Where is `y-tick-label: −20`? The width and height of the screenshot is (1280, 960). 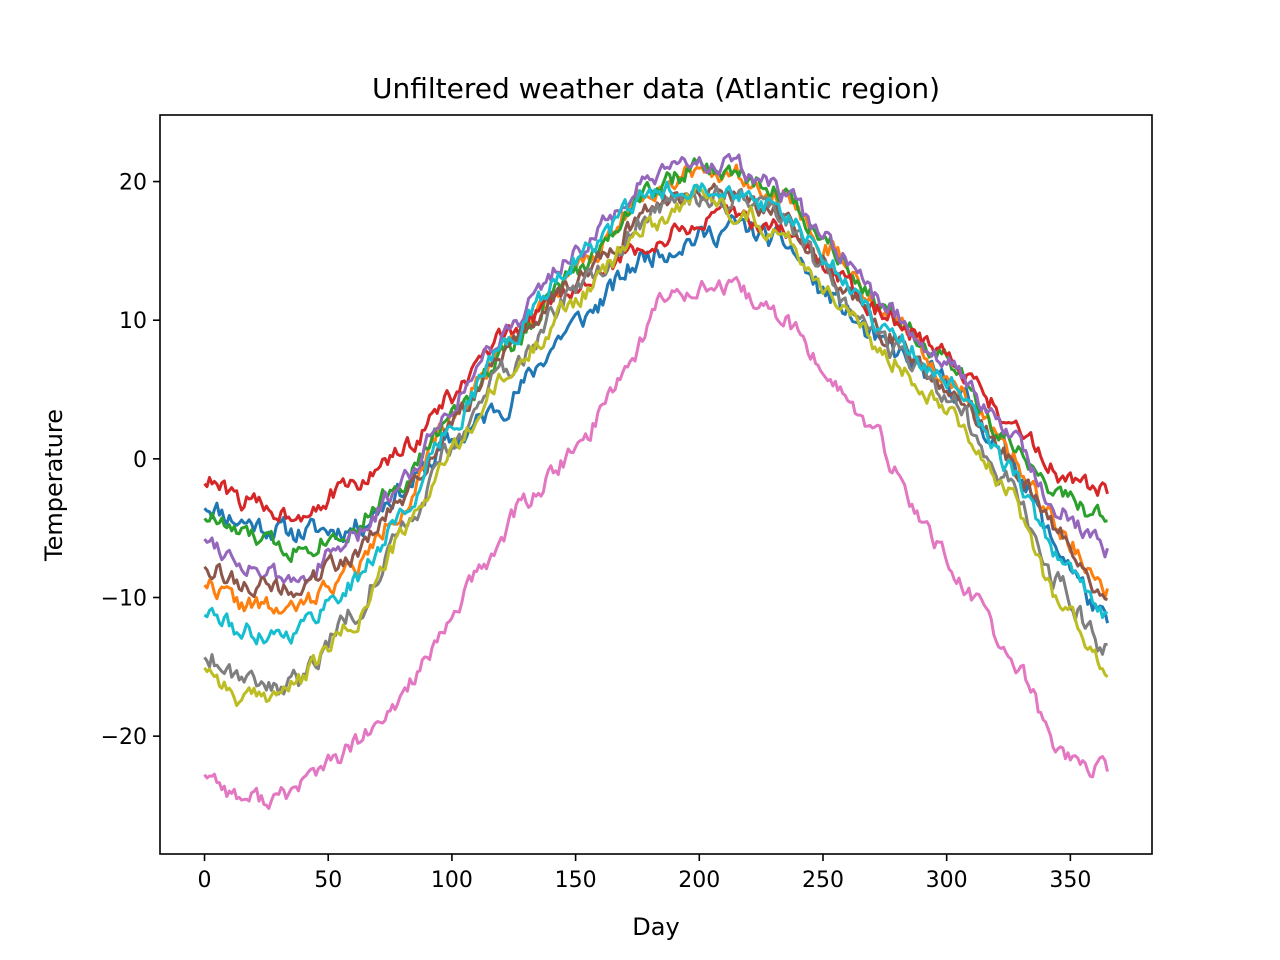 y-tick-label: −20 is located at coordinates (124, 737).